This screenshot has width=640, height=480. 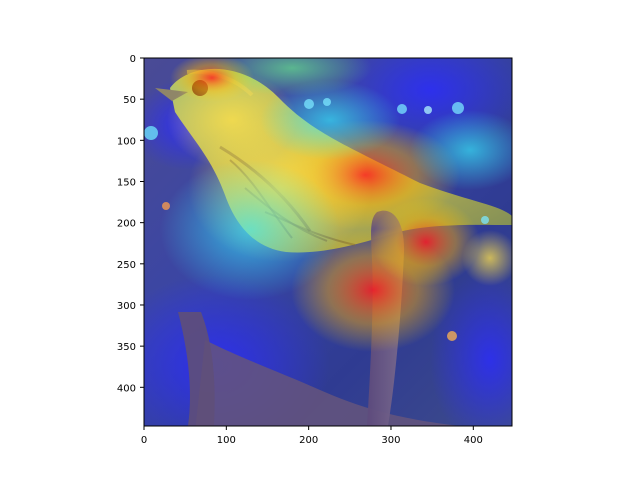 What do you see at coordinates (126, 141) in the screenshot?
I see `y-tick-label: 100` at bounding box center [126, 141].